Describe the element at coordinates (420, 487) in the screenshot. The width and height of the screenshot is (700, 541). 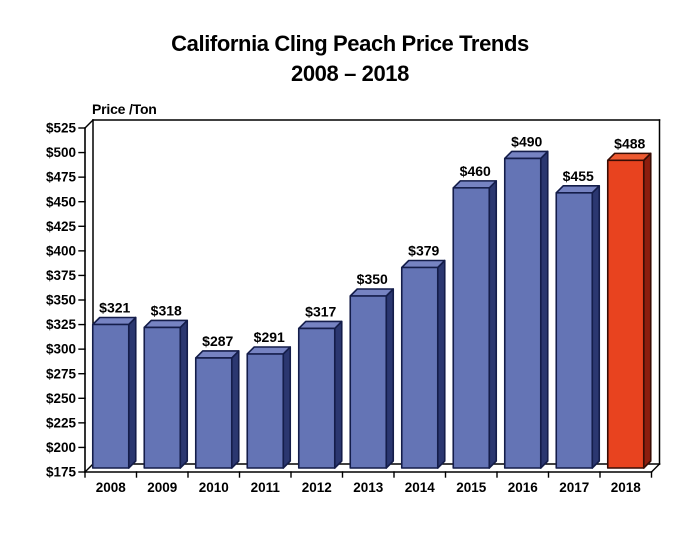
I see `x-tick-label: 2014` at that location.